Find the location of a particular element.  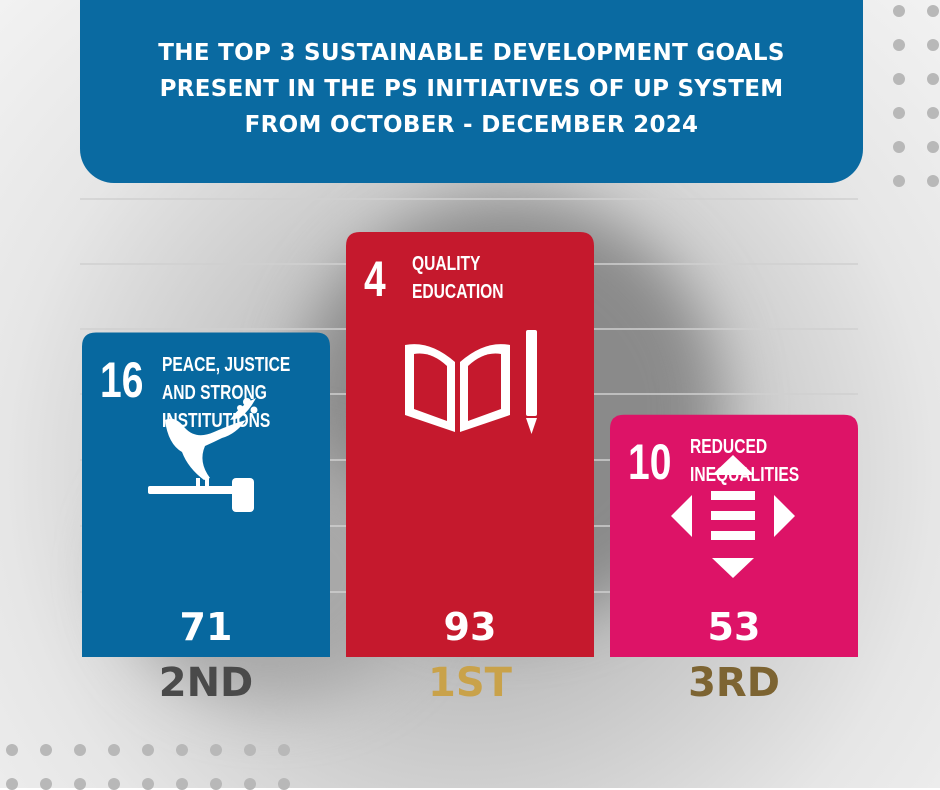

title-line-1: THE TOP 3 SUSTAINABLE DEVELOPMENT GOALS is located at coordinates (471, 53).